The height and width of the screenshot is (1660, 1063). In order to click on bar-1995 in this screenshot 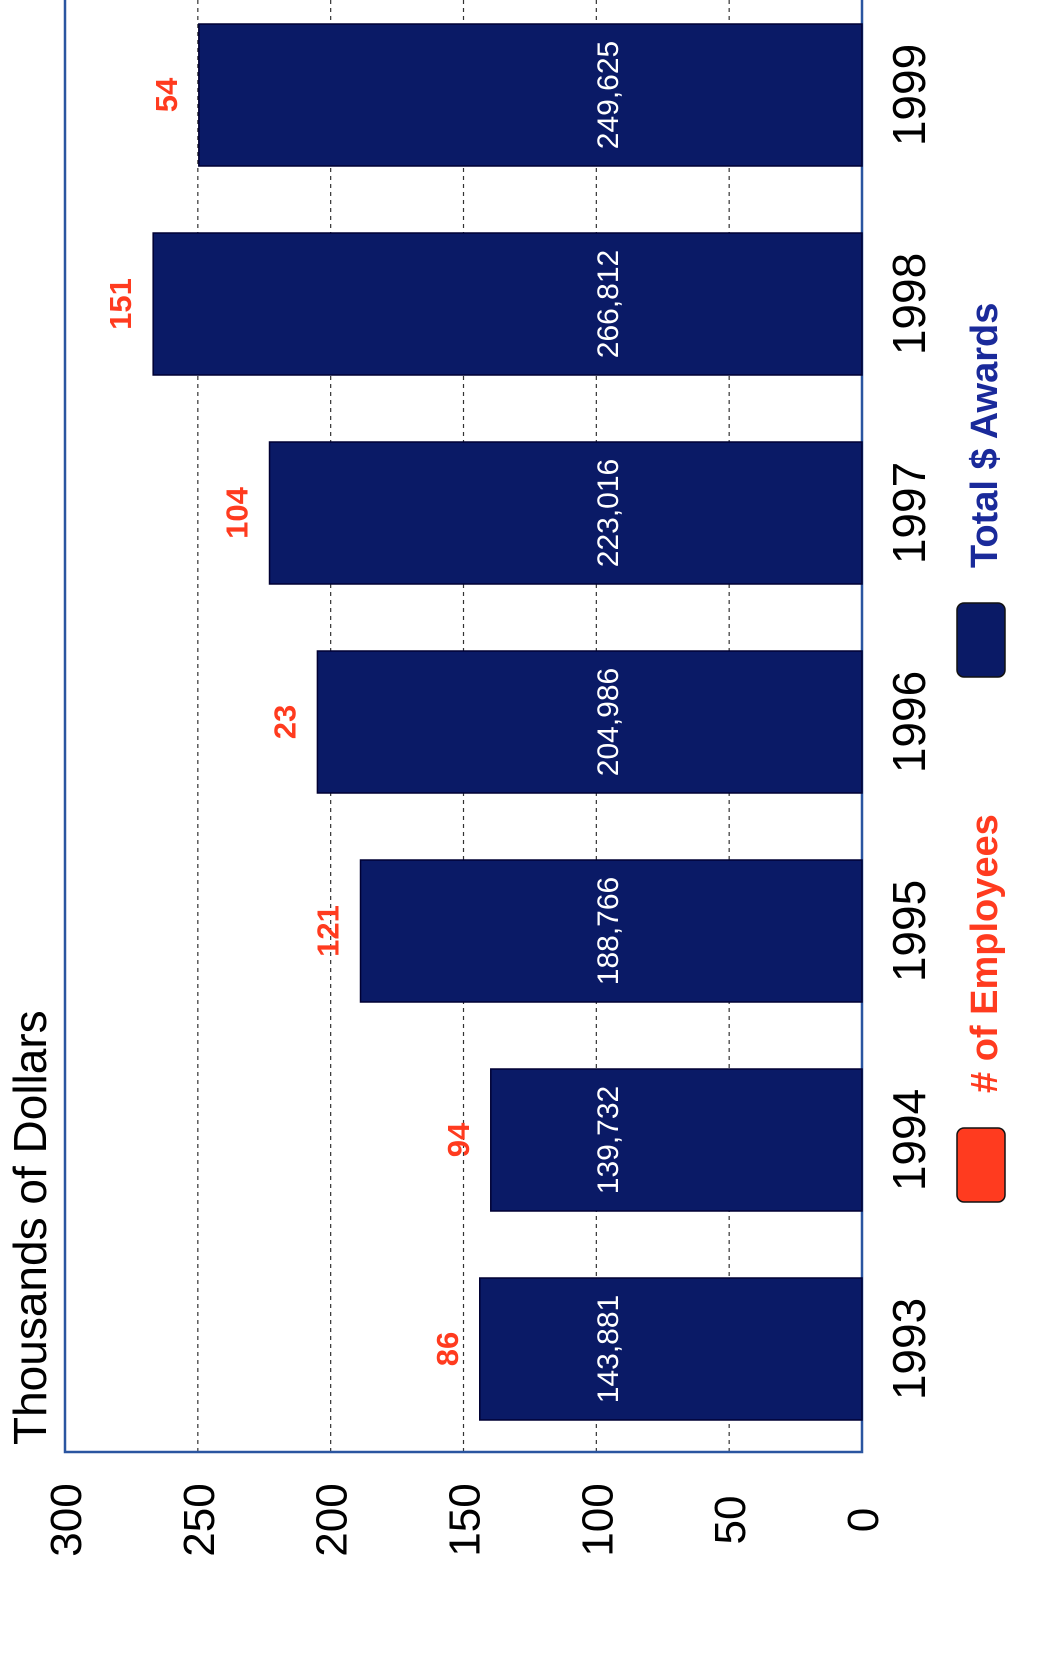, I will do `click(611, 931)`.